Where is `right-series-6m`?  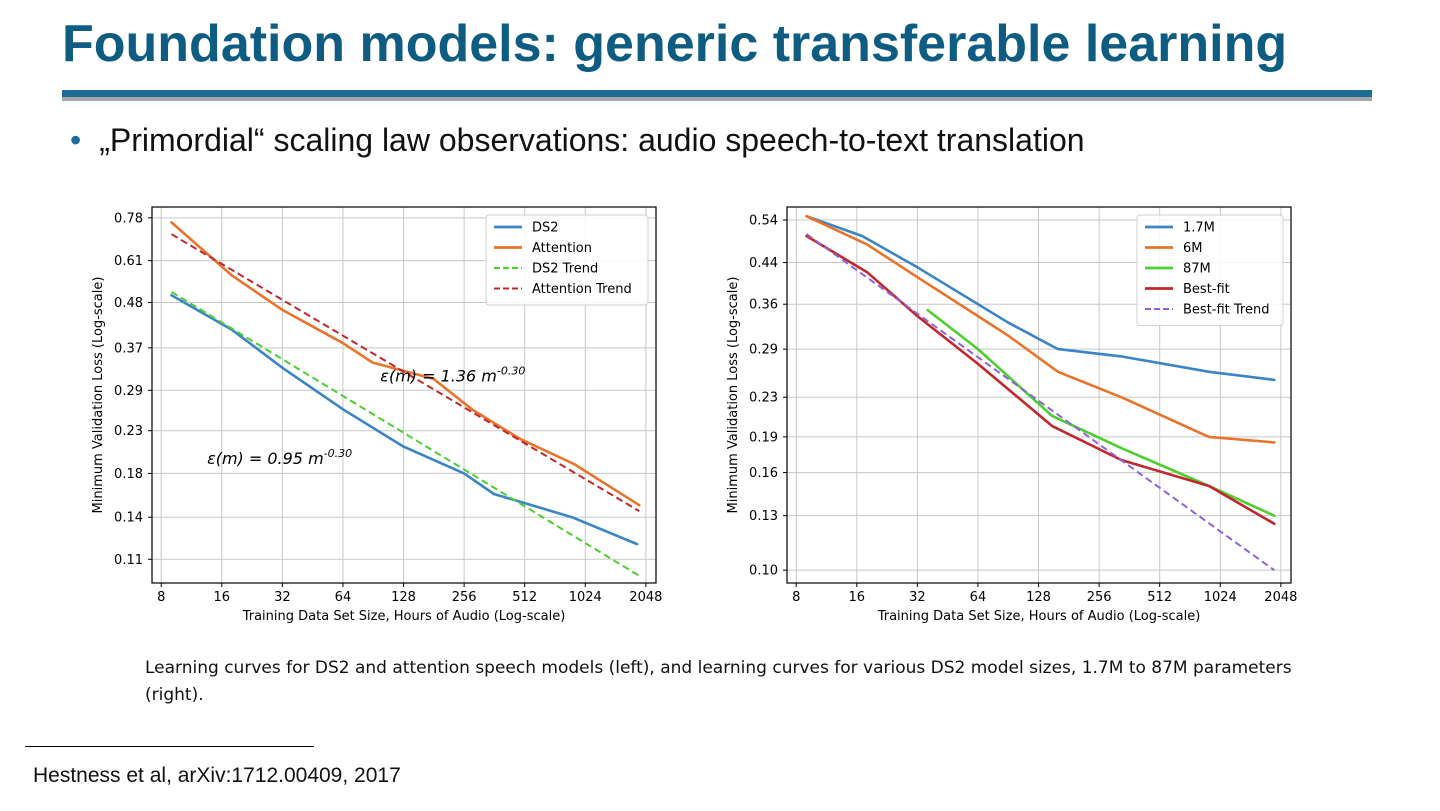 right-series-6m is located at coordinates (1040, 329).